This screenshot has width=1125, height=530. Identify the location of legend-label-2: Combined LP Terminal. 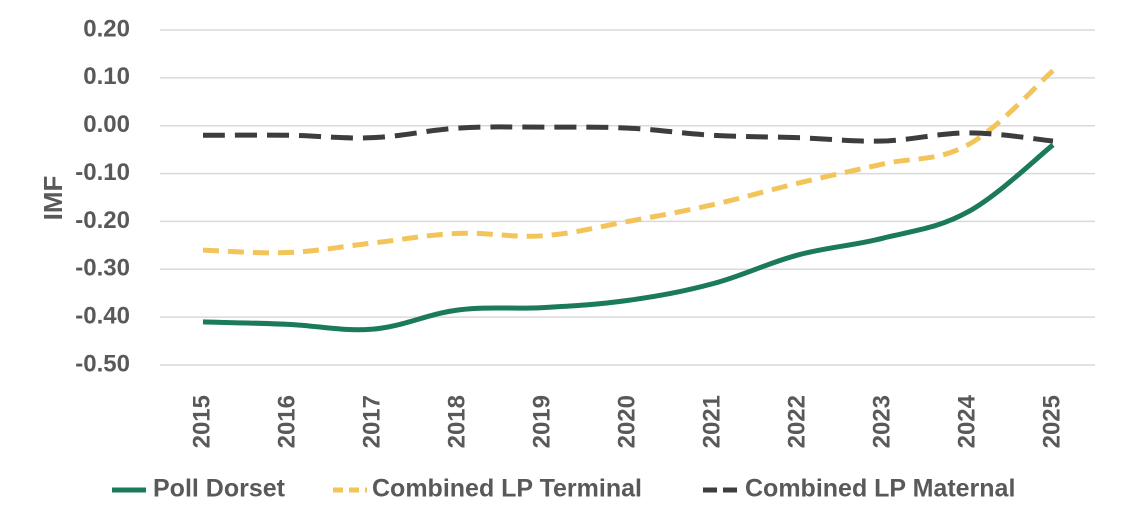
(507, 489).